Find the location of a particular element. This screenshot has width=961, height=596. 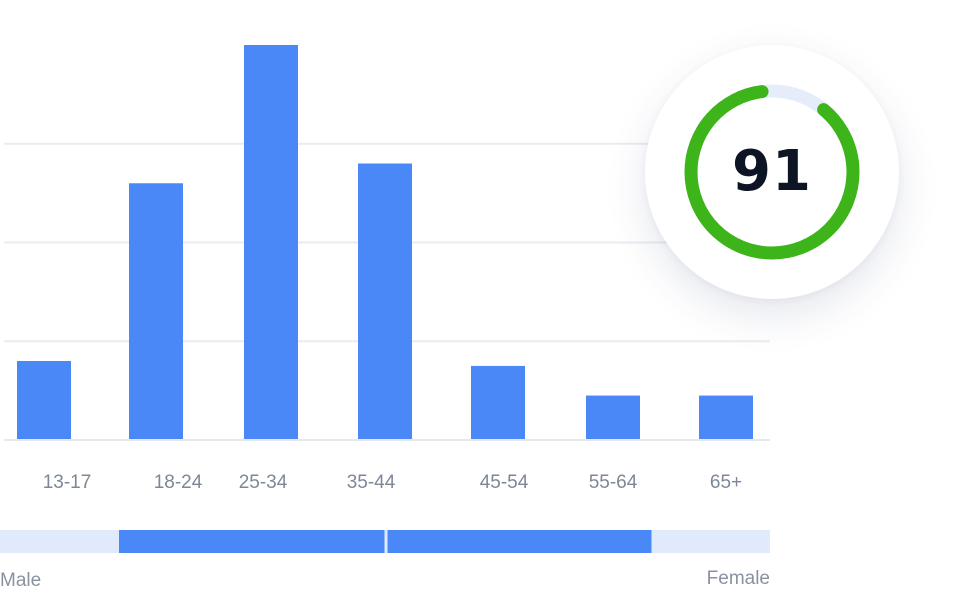

bar-65+ is located at coordinates (726, 417).